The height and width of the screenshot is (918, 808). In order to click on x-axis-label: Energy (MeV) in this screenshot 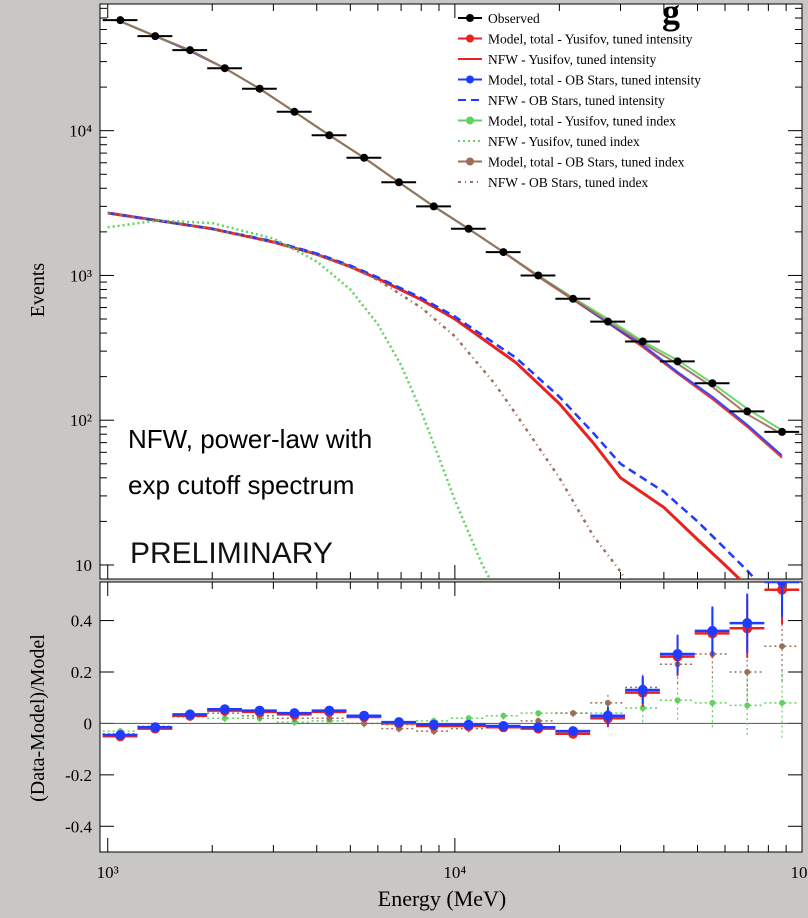, I will do `click(442, 898)`.